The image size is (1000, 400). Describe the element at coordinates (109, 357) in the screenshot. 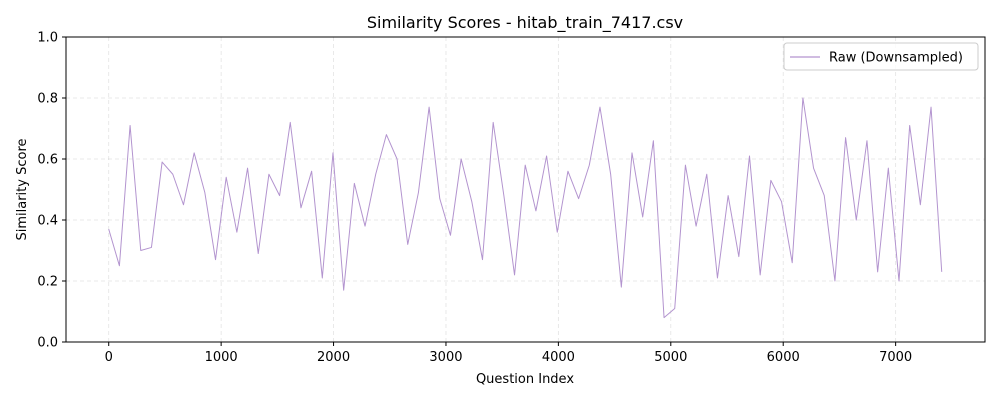

I see `x-tick-label: 0` at that location.